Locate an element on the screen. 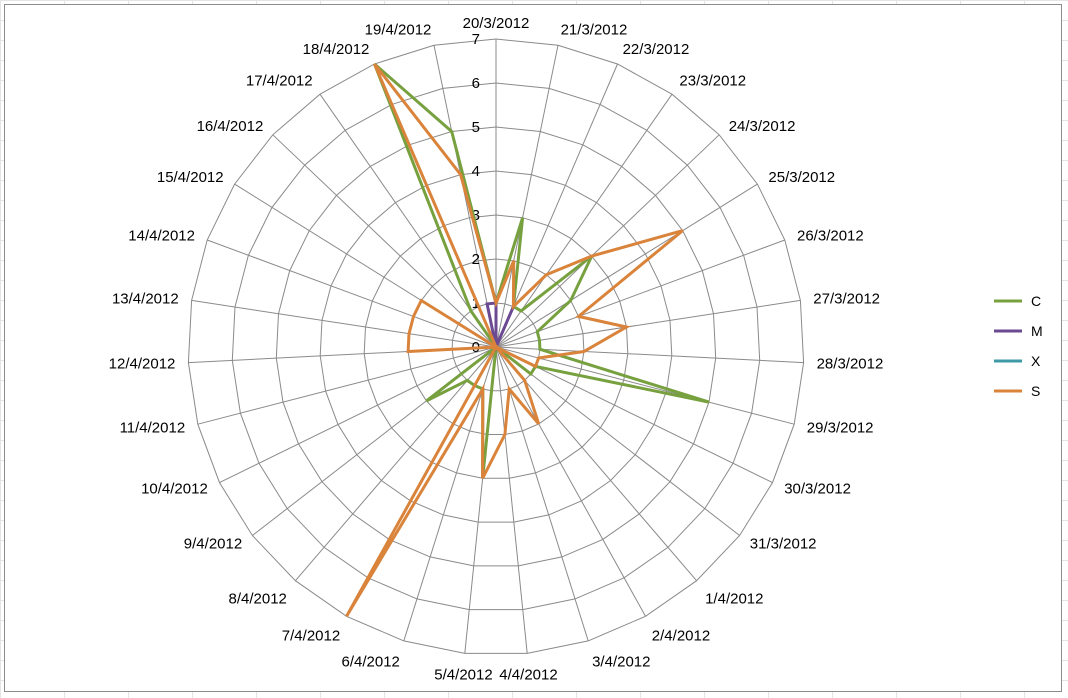  category-label: 13/4/2012 is located at coordinates (145, 298).